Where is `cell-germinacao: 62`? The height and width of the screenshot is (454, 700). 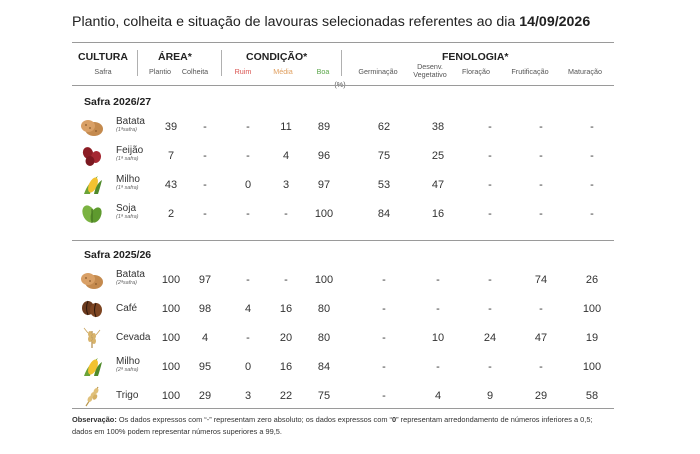 cell-germinacao: 62 is located at coordinates (384, 127).